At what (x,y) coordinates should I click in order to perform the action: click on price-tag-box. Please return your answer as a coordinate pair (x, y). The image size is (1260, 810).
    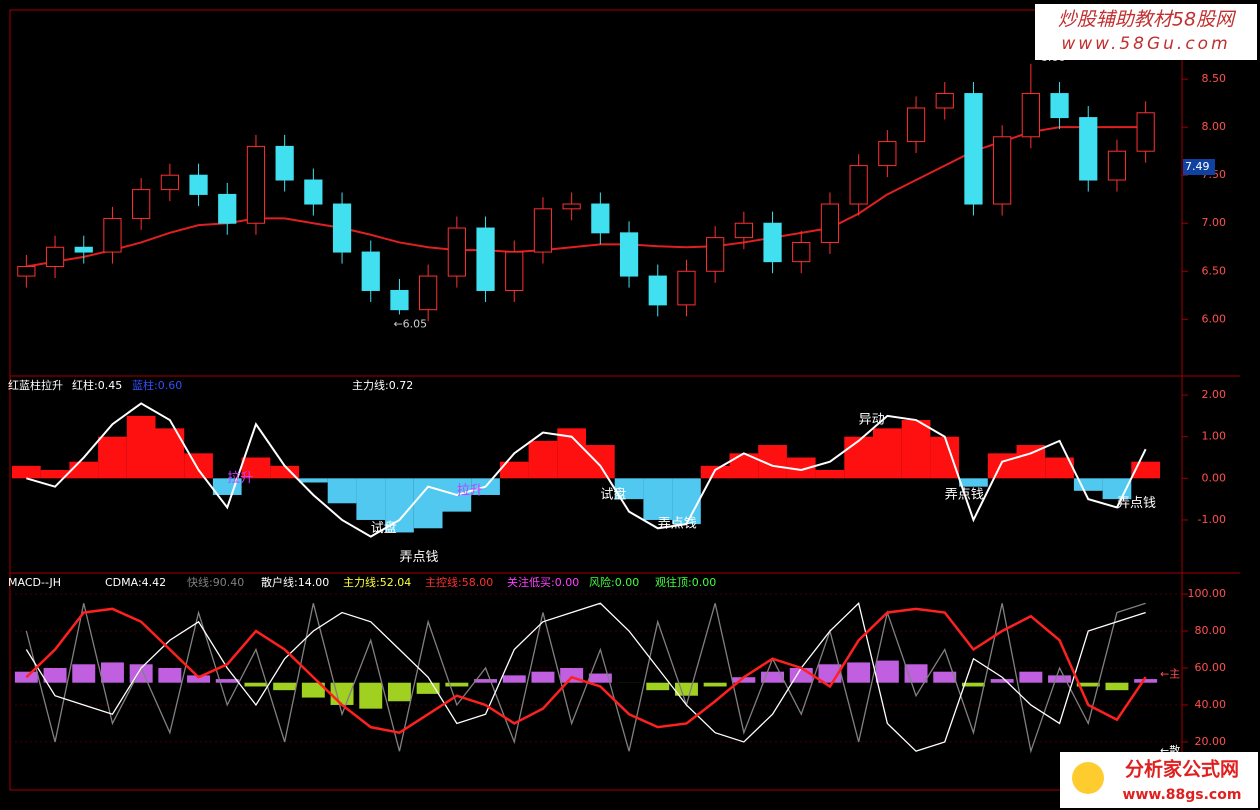
    Looking at the image, I should click on (1199, 167).